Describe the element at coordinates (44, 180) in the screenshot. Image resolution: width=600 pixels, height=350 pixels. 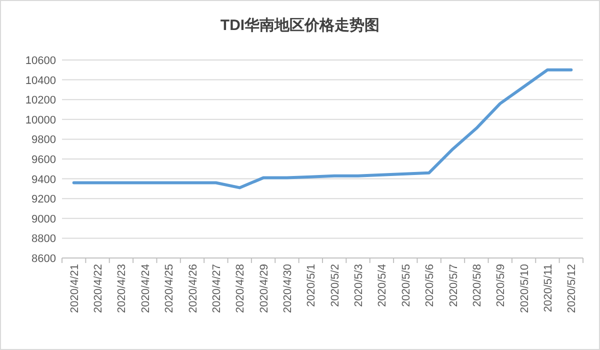
I see `ytick: 9400` at that location.